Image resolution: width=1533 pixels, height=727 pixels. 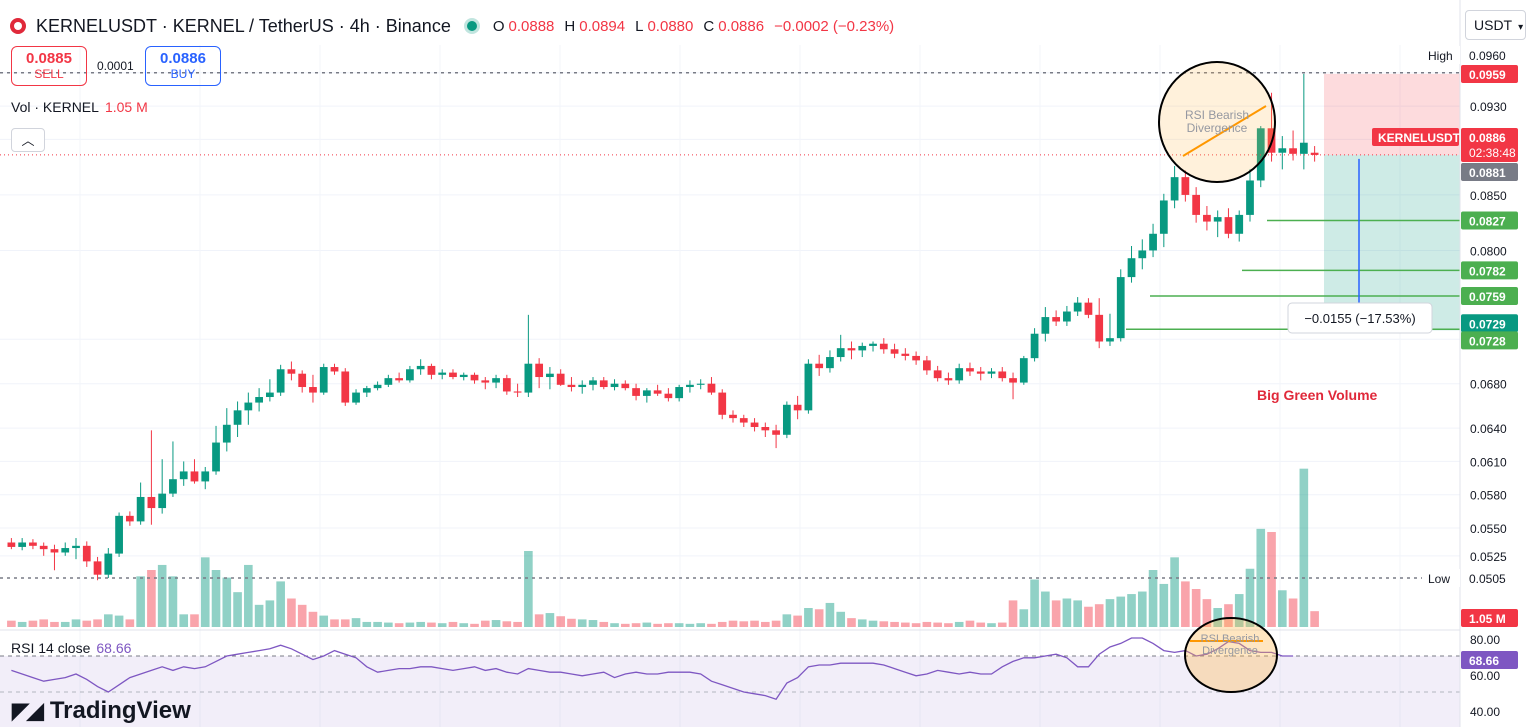 I want to click on ohlc-value: 0.0888, so click(x=531, y=26).